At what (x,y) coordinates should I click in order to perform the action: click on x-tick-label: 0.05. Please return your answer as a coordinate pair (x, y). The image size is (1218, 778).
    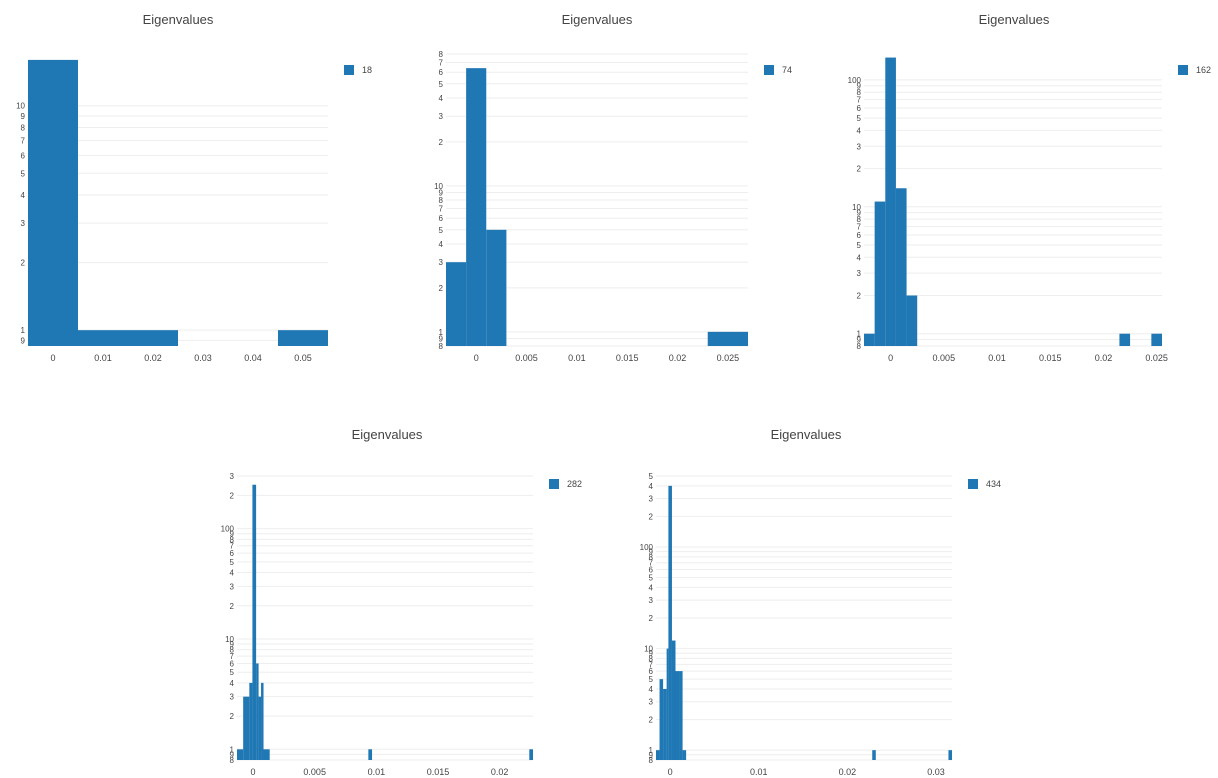
    Looking at the image, I should click on (303, 358).